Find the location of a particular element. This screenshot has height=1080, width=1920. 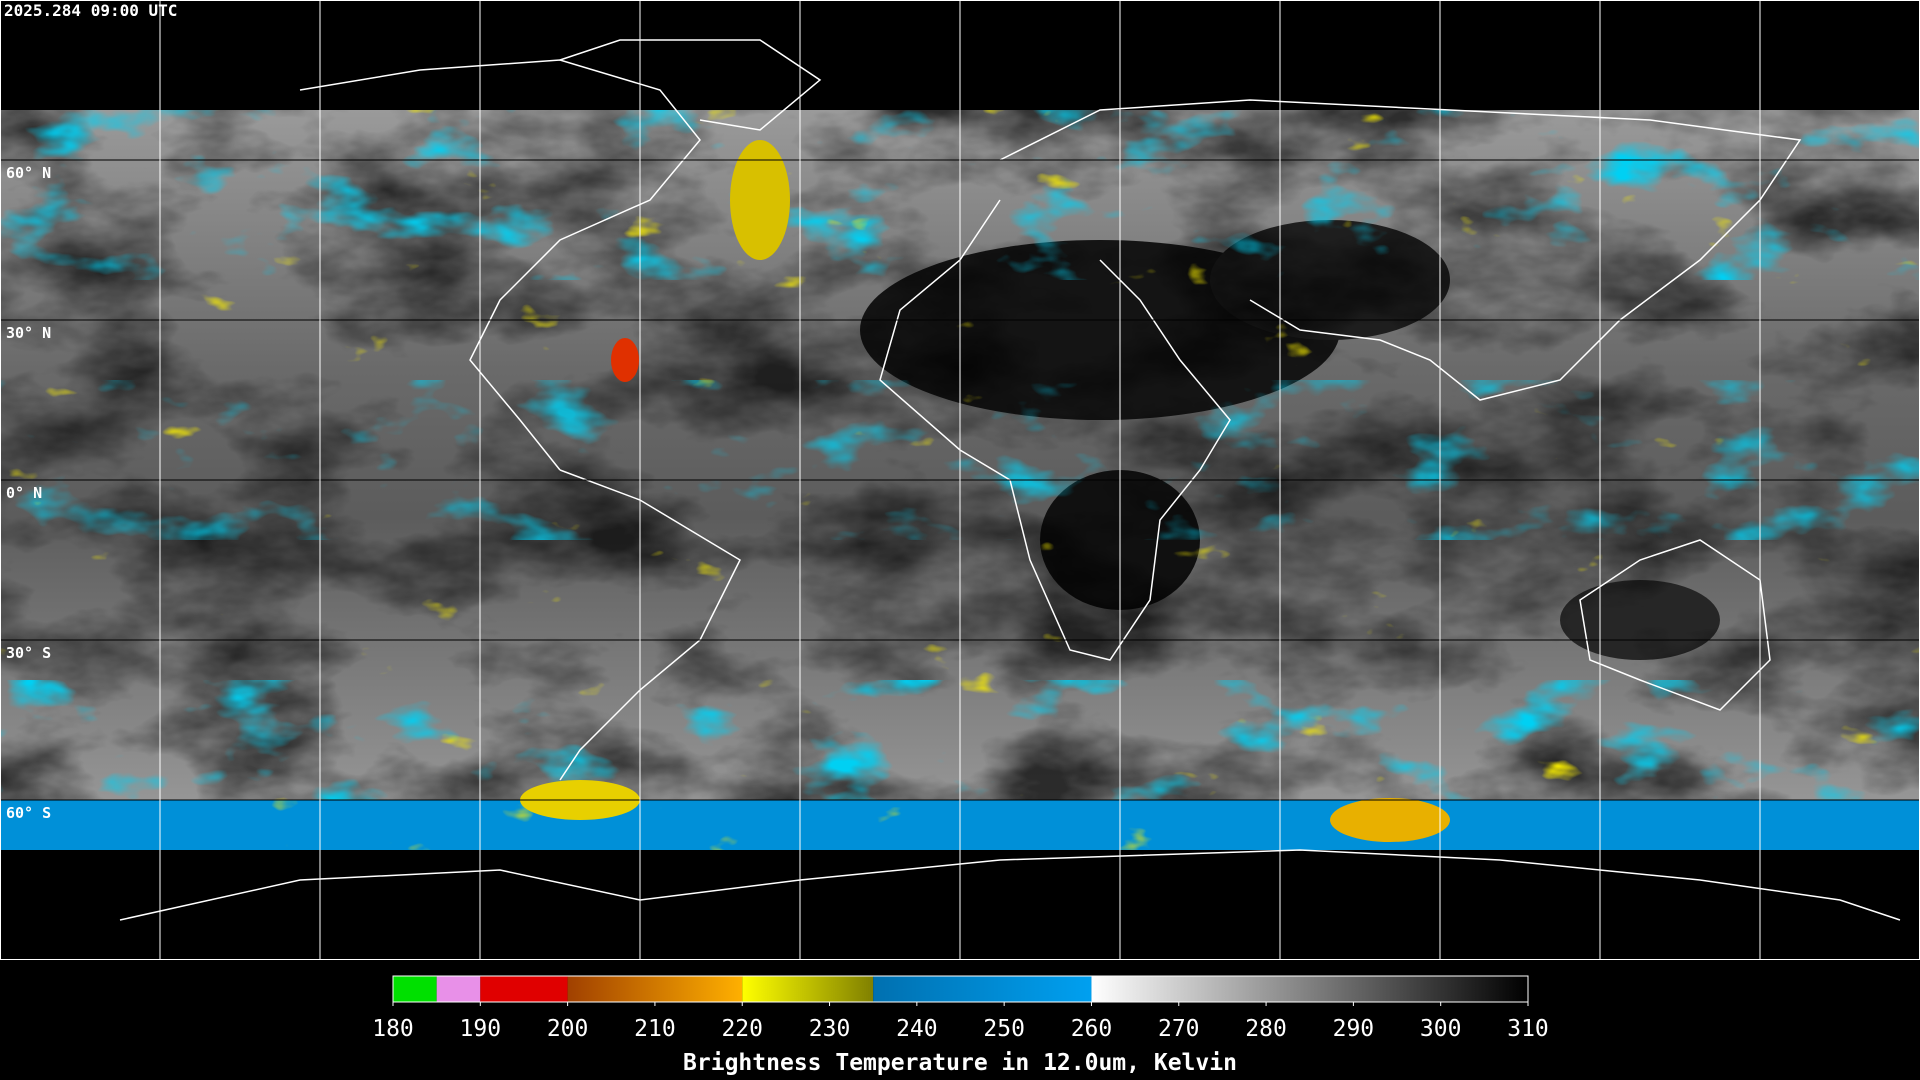

colorbar-tick-label: 210 is located at coordinates (655, 1029).